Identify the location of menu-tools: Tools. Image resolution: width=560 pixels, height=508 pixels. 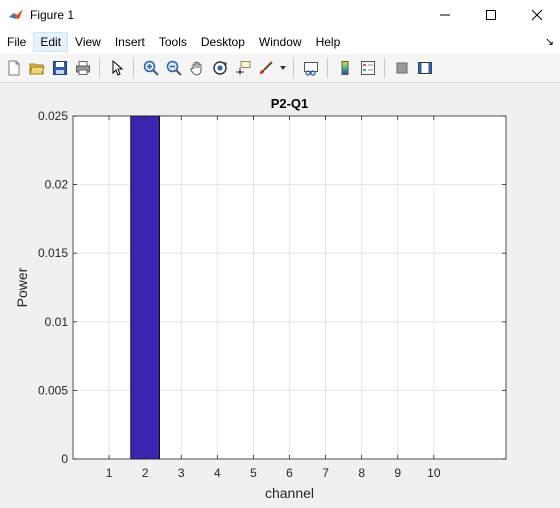
(173, 42).